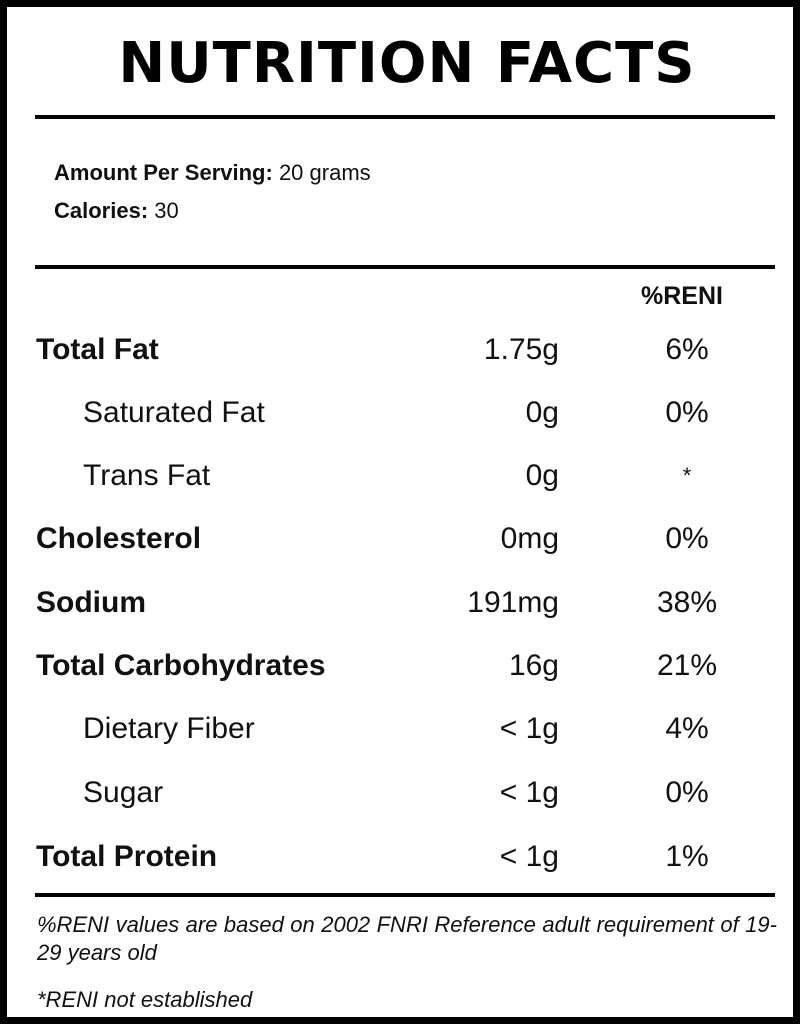 The width and height of the screenshot is (800, 1024). I want to click on nutrient-name: Sodium, so click(91, 602).